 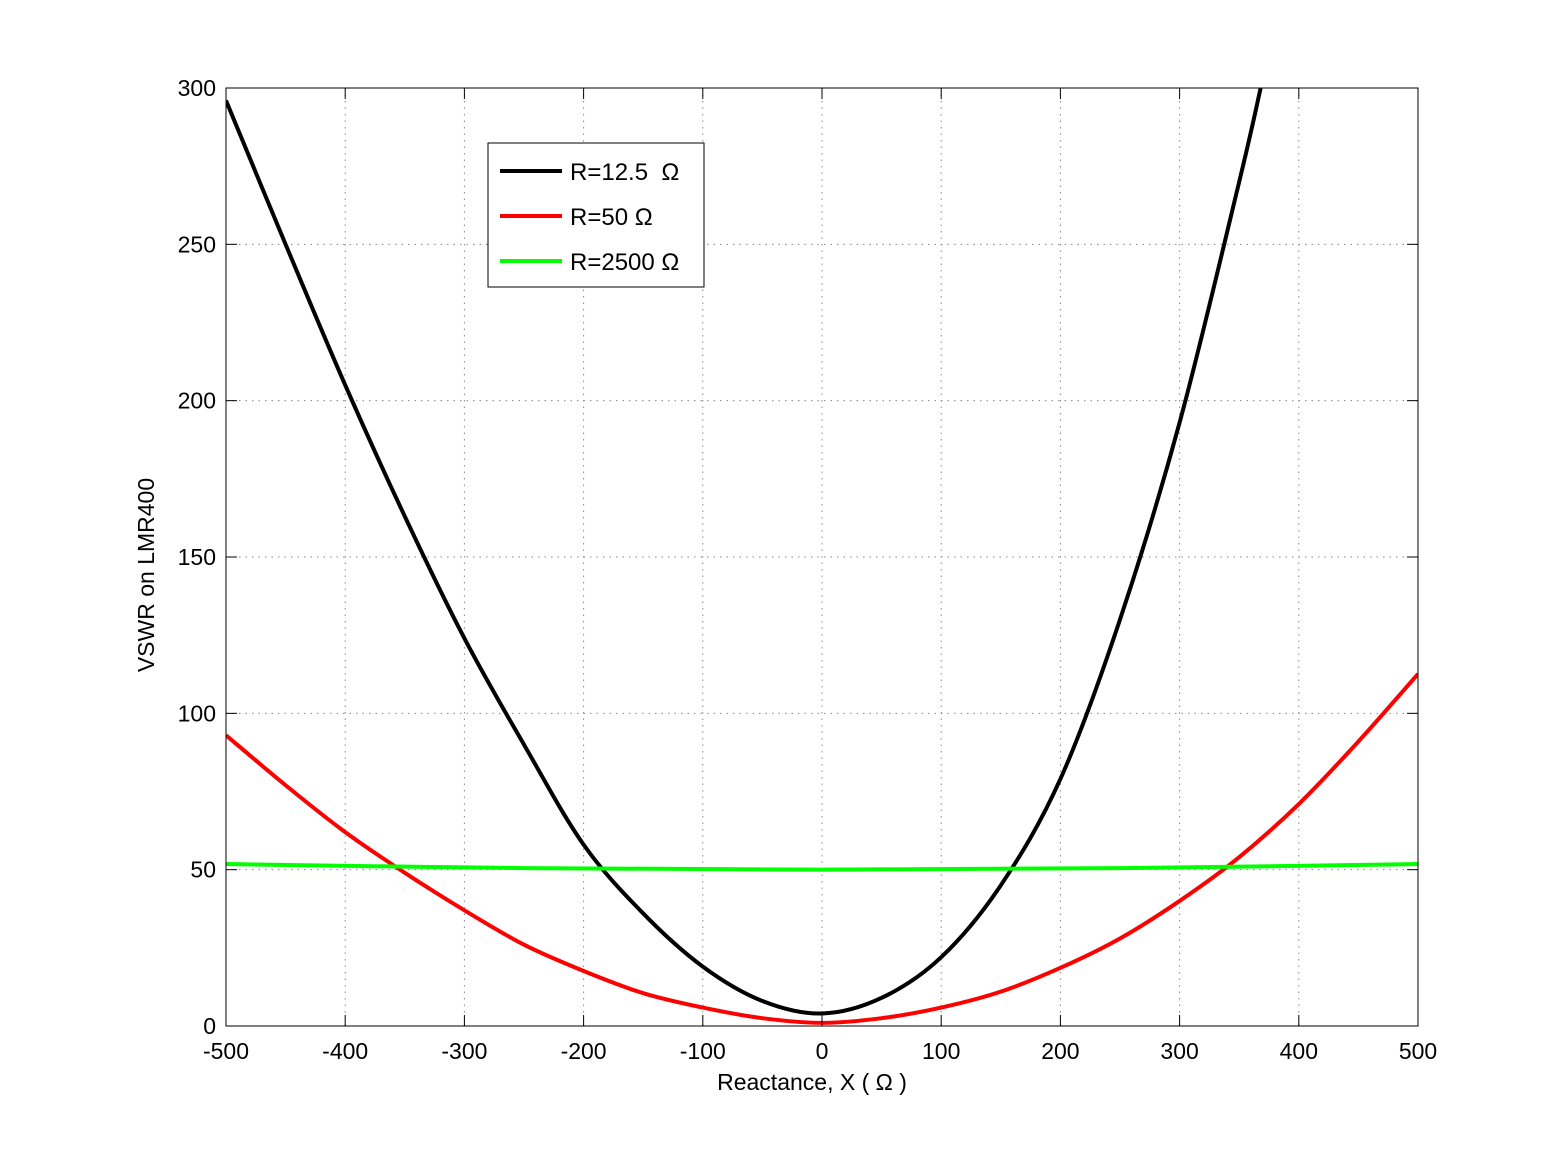 I want to click on legend-label-r2500: R=2500 Ω, so click(x=624, y=262).